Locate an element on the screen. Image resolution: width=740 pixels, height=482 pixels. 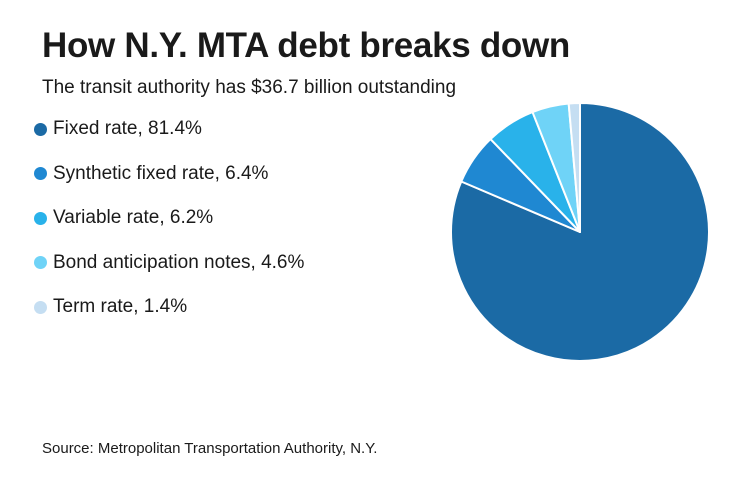
legend-swatch-synthetic-fixed-rate is located at coordinates (40, 173).